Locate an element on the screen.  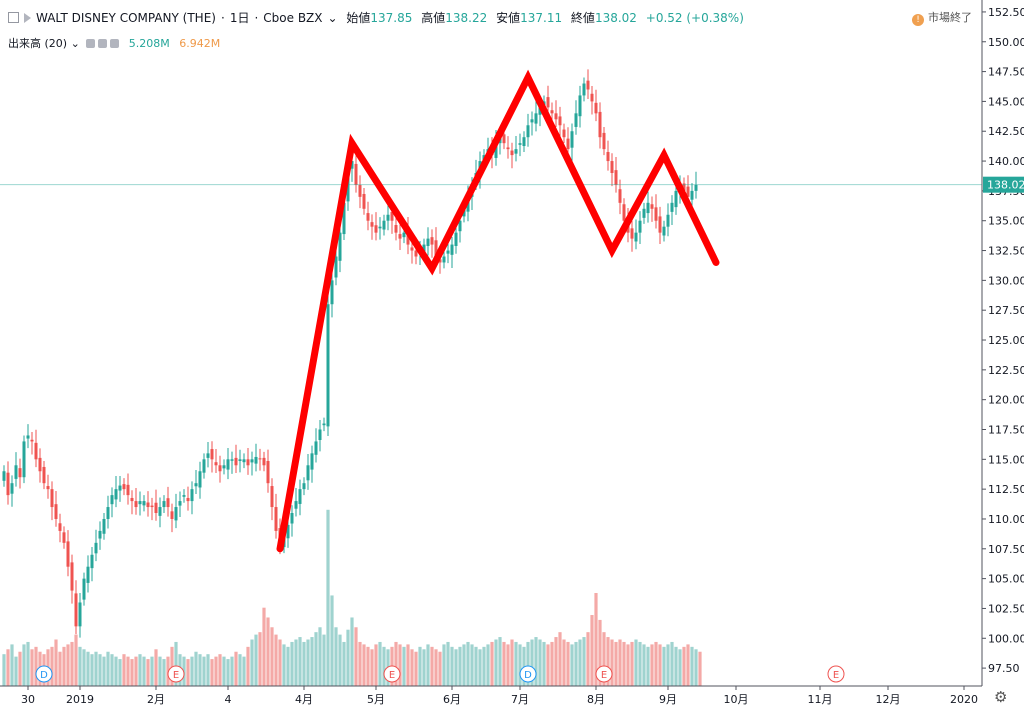
x-tick-label: 7月 is located at coordinates (520, 699).